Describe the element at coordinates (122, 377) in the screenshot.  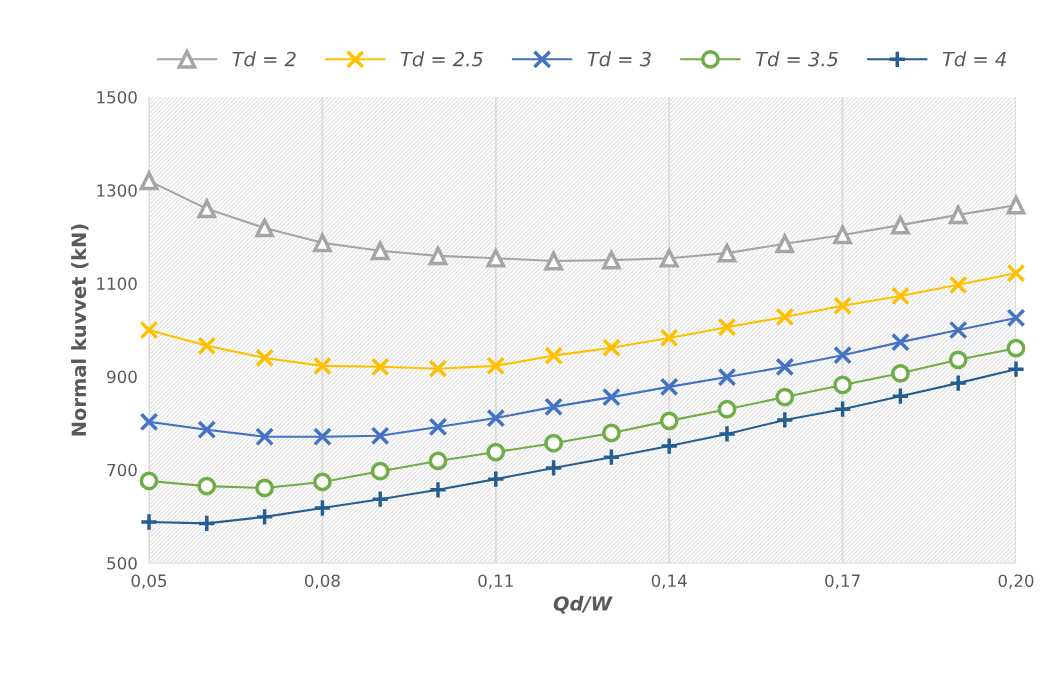
I see `y-tick-label: 900` at that location.